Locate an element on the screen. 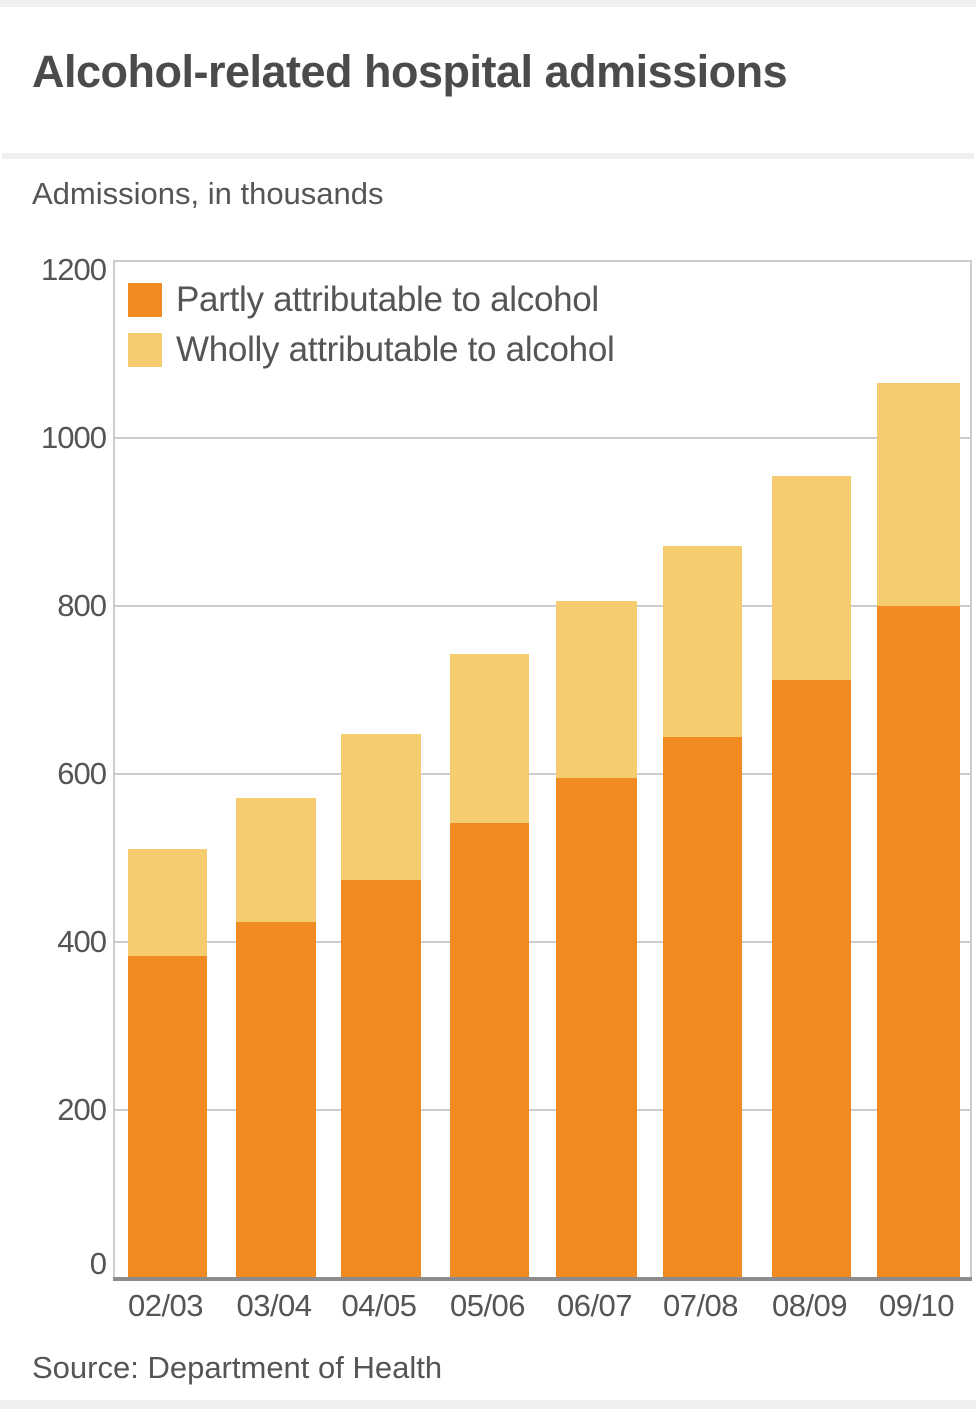  y-tick-label: 600 is located at coordinates (82, 773).